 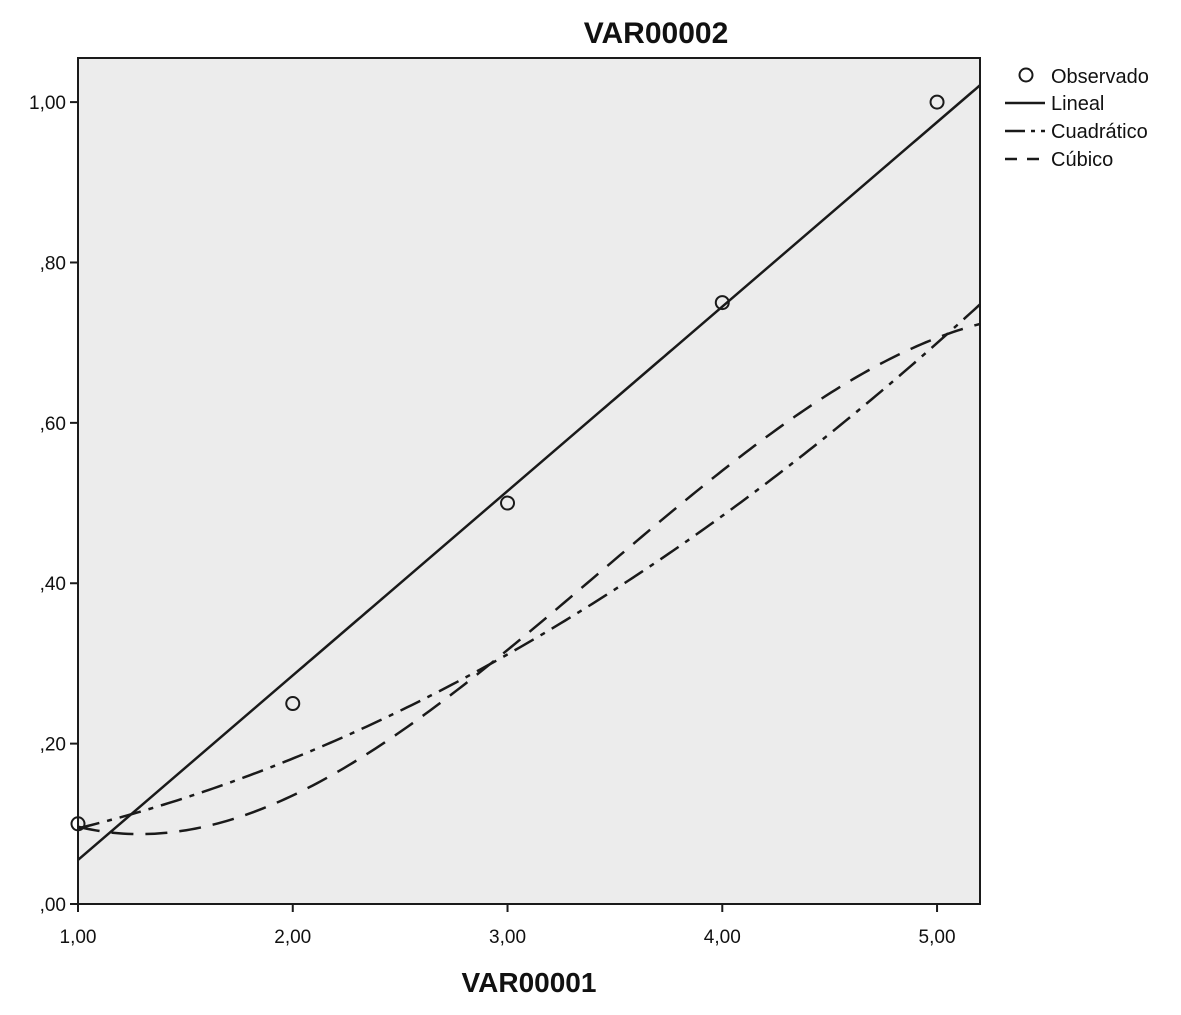 I want to click on y-tick-label: ,80, so click(x=53, y=263).